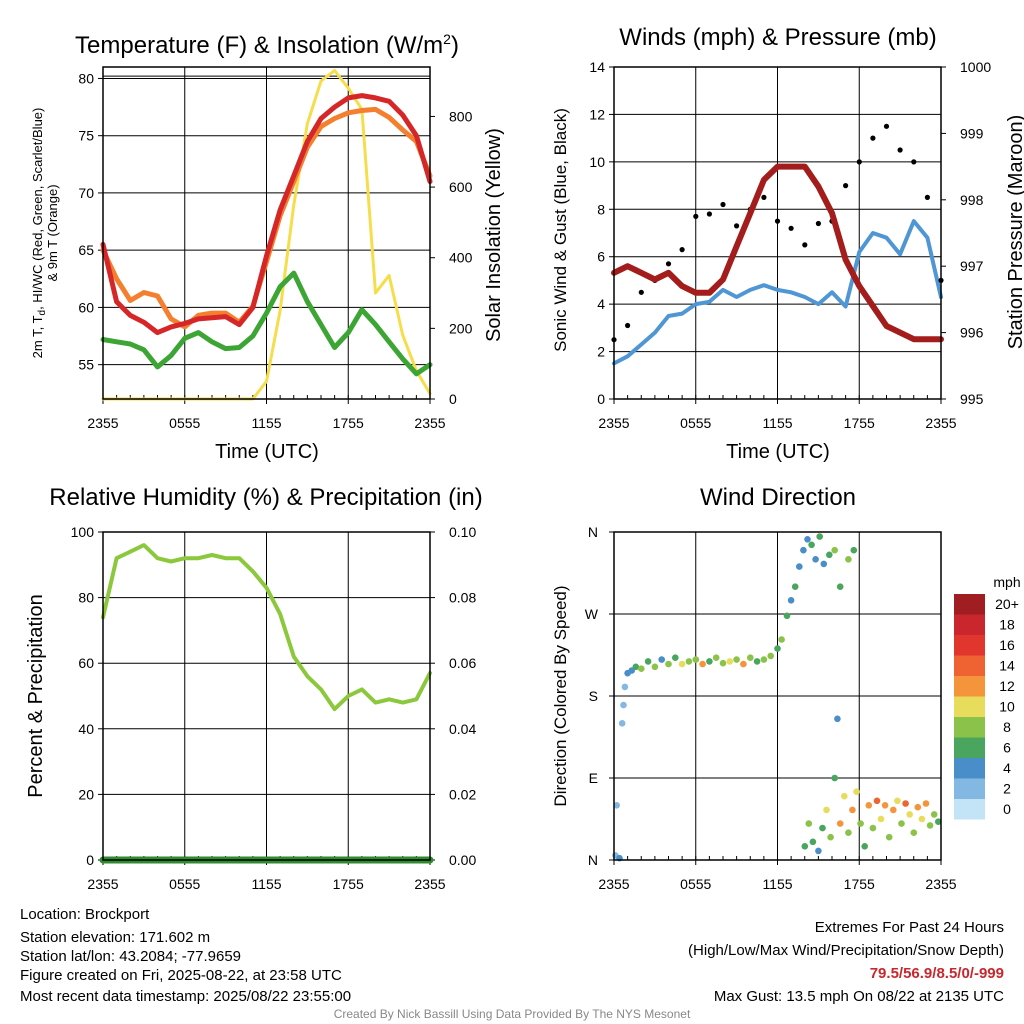 This screenshot has width=1024, height=1024. What do you see at coordinates (266, 627) in the screenshot?
I see `humidity-series-relative-humidity` at bounding box center [266, 627].